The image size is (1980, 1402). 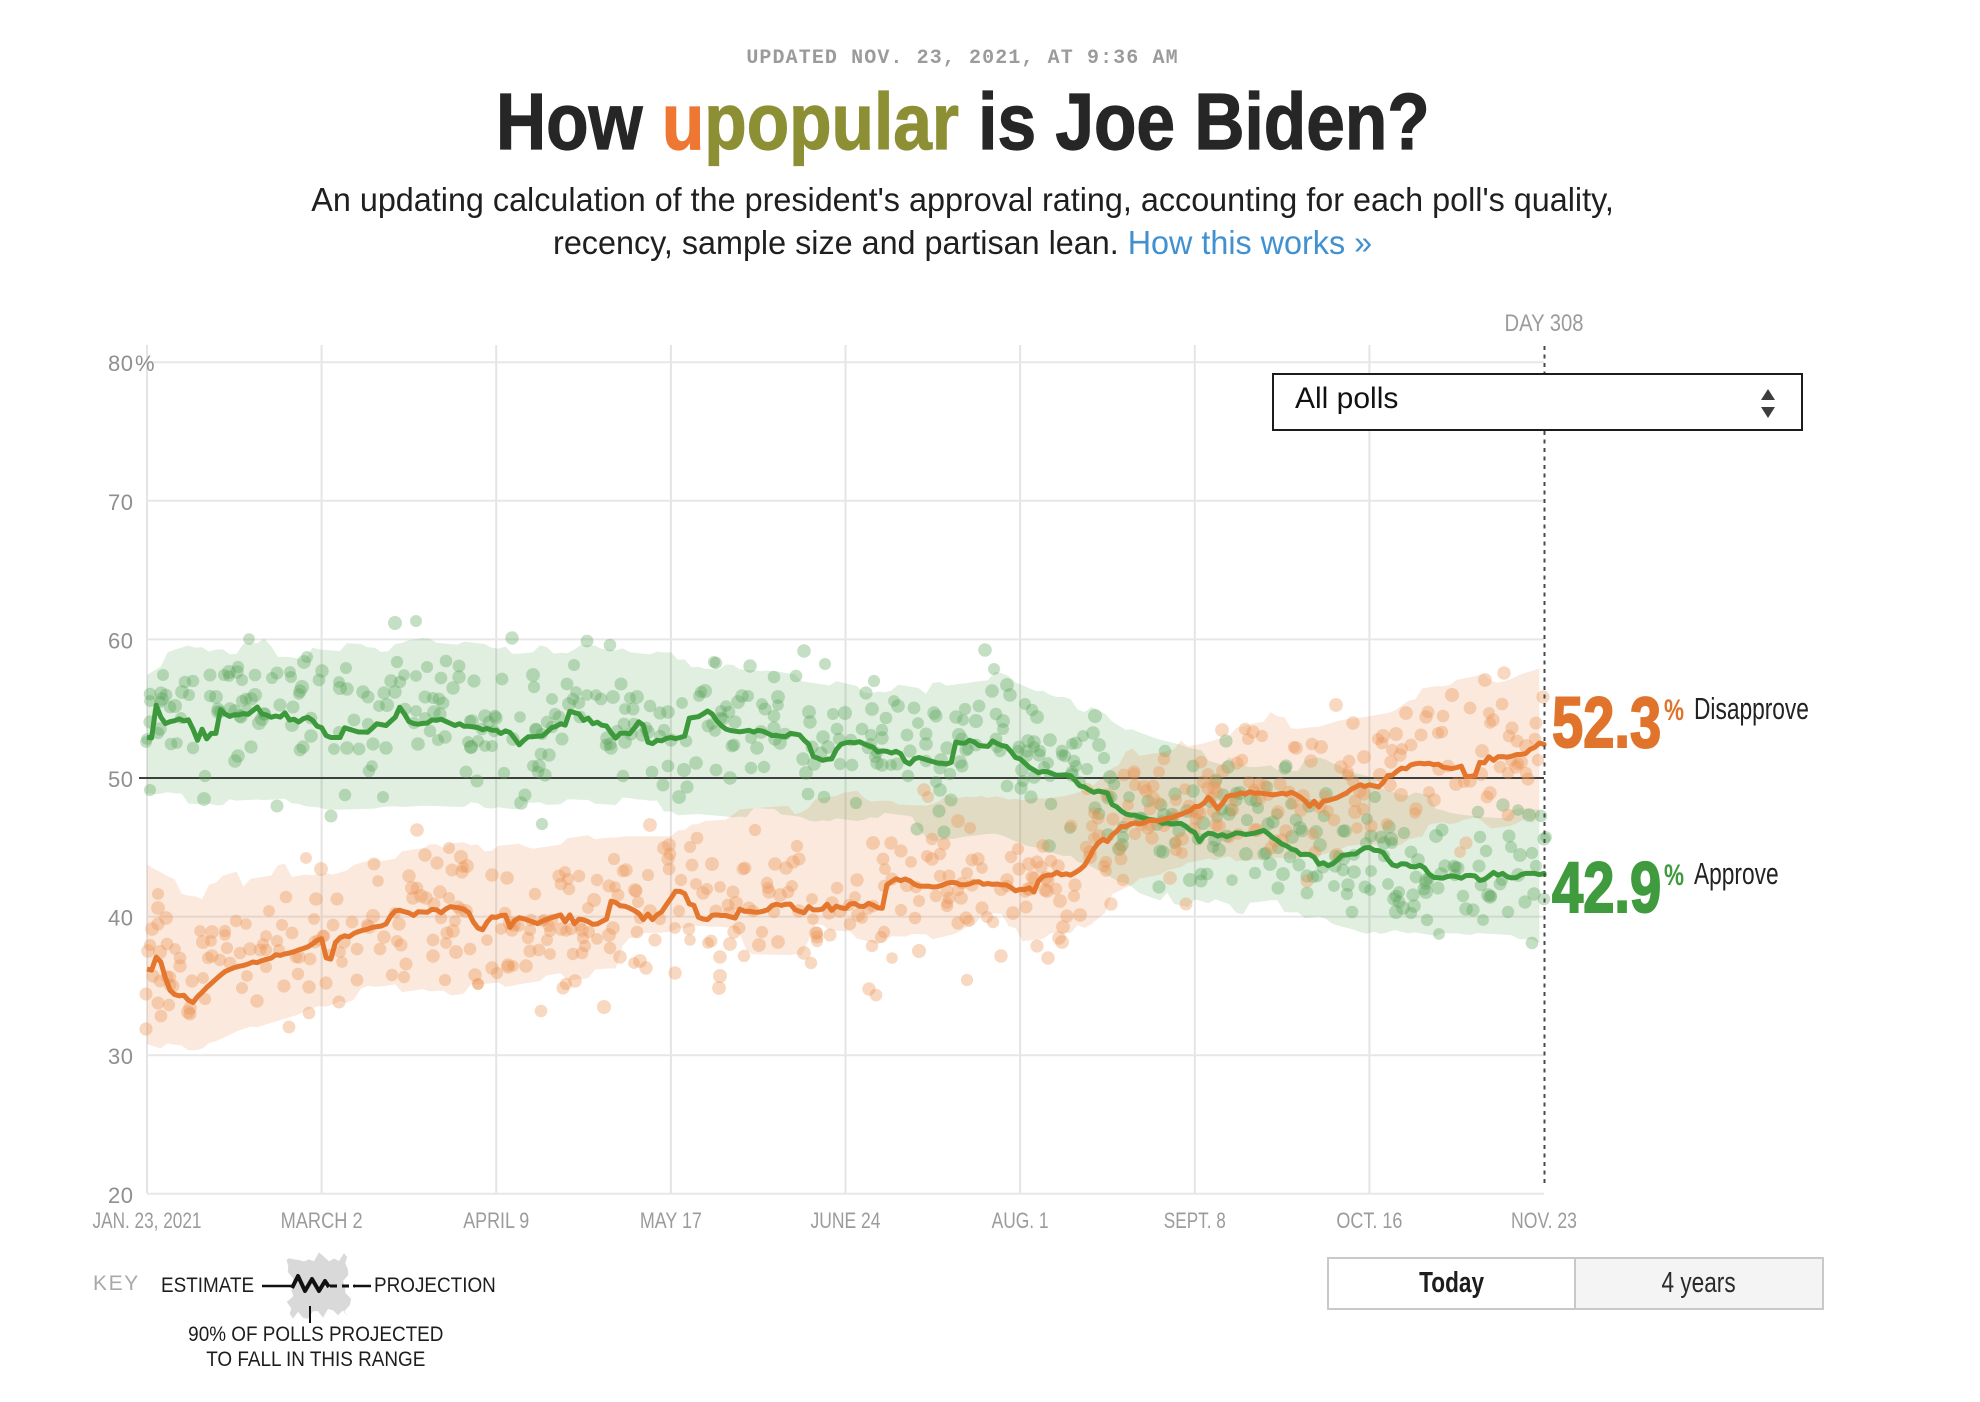 What do you see at coordinates (147, 1220) in the screenshot?
I see `svg-text: JAN. 23, 2021` at bounding box center [147, 1220].